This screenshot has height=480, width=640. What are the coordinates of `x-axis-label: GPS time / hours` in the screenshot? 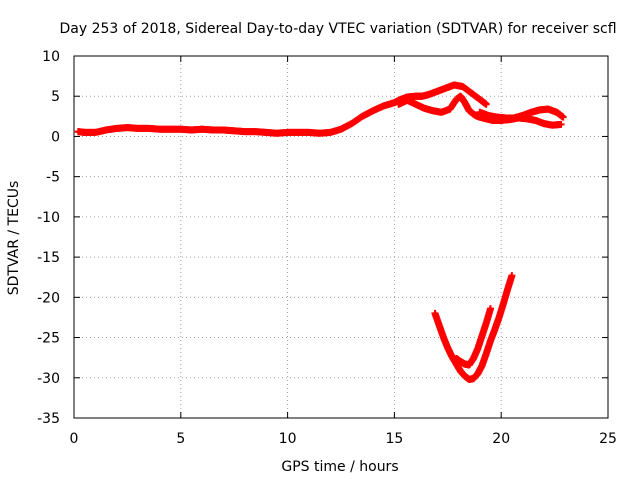 It's located at (339, 467).